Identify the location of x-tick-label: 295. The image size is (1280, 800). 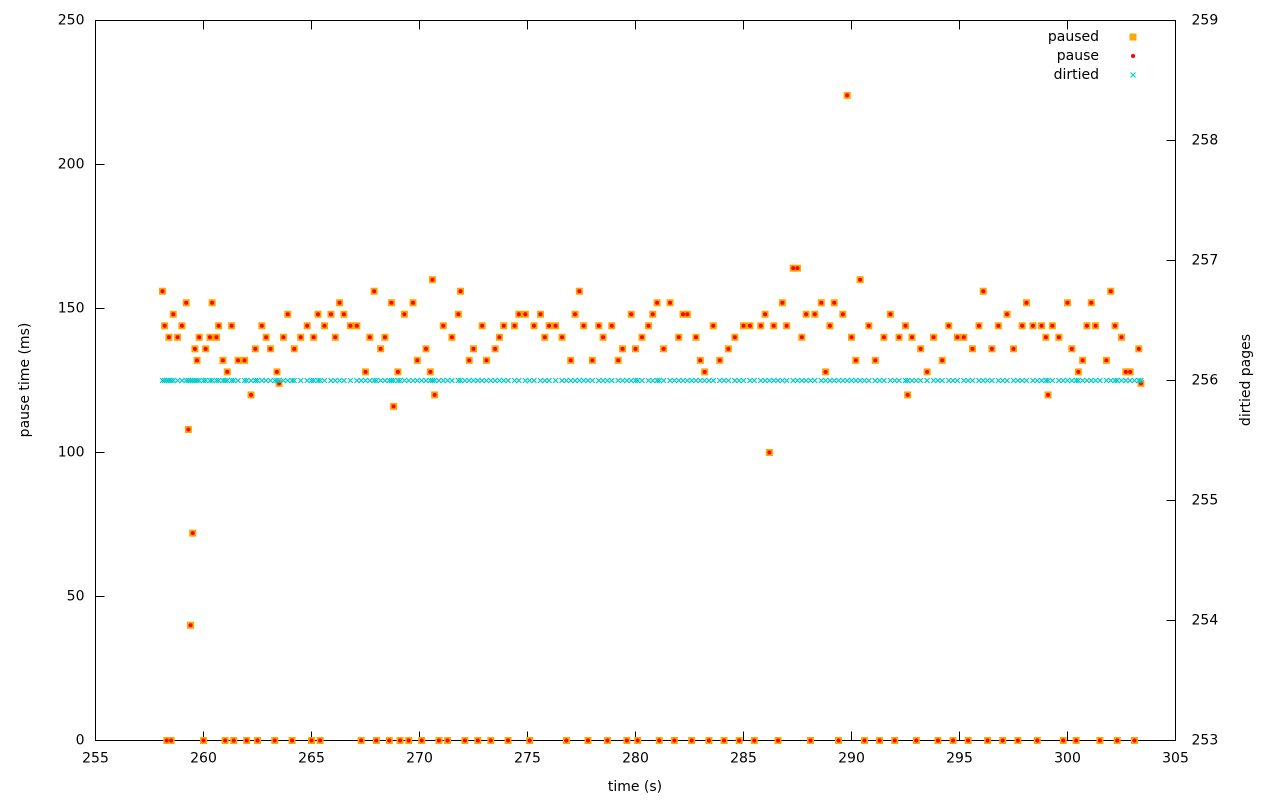
(959, 759).